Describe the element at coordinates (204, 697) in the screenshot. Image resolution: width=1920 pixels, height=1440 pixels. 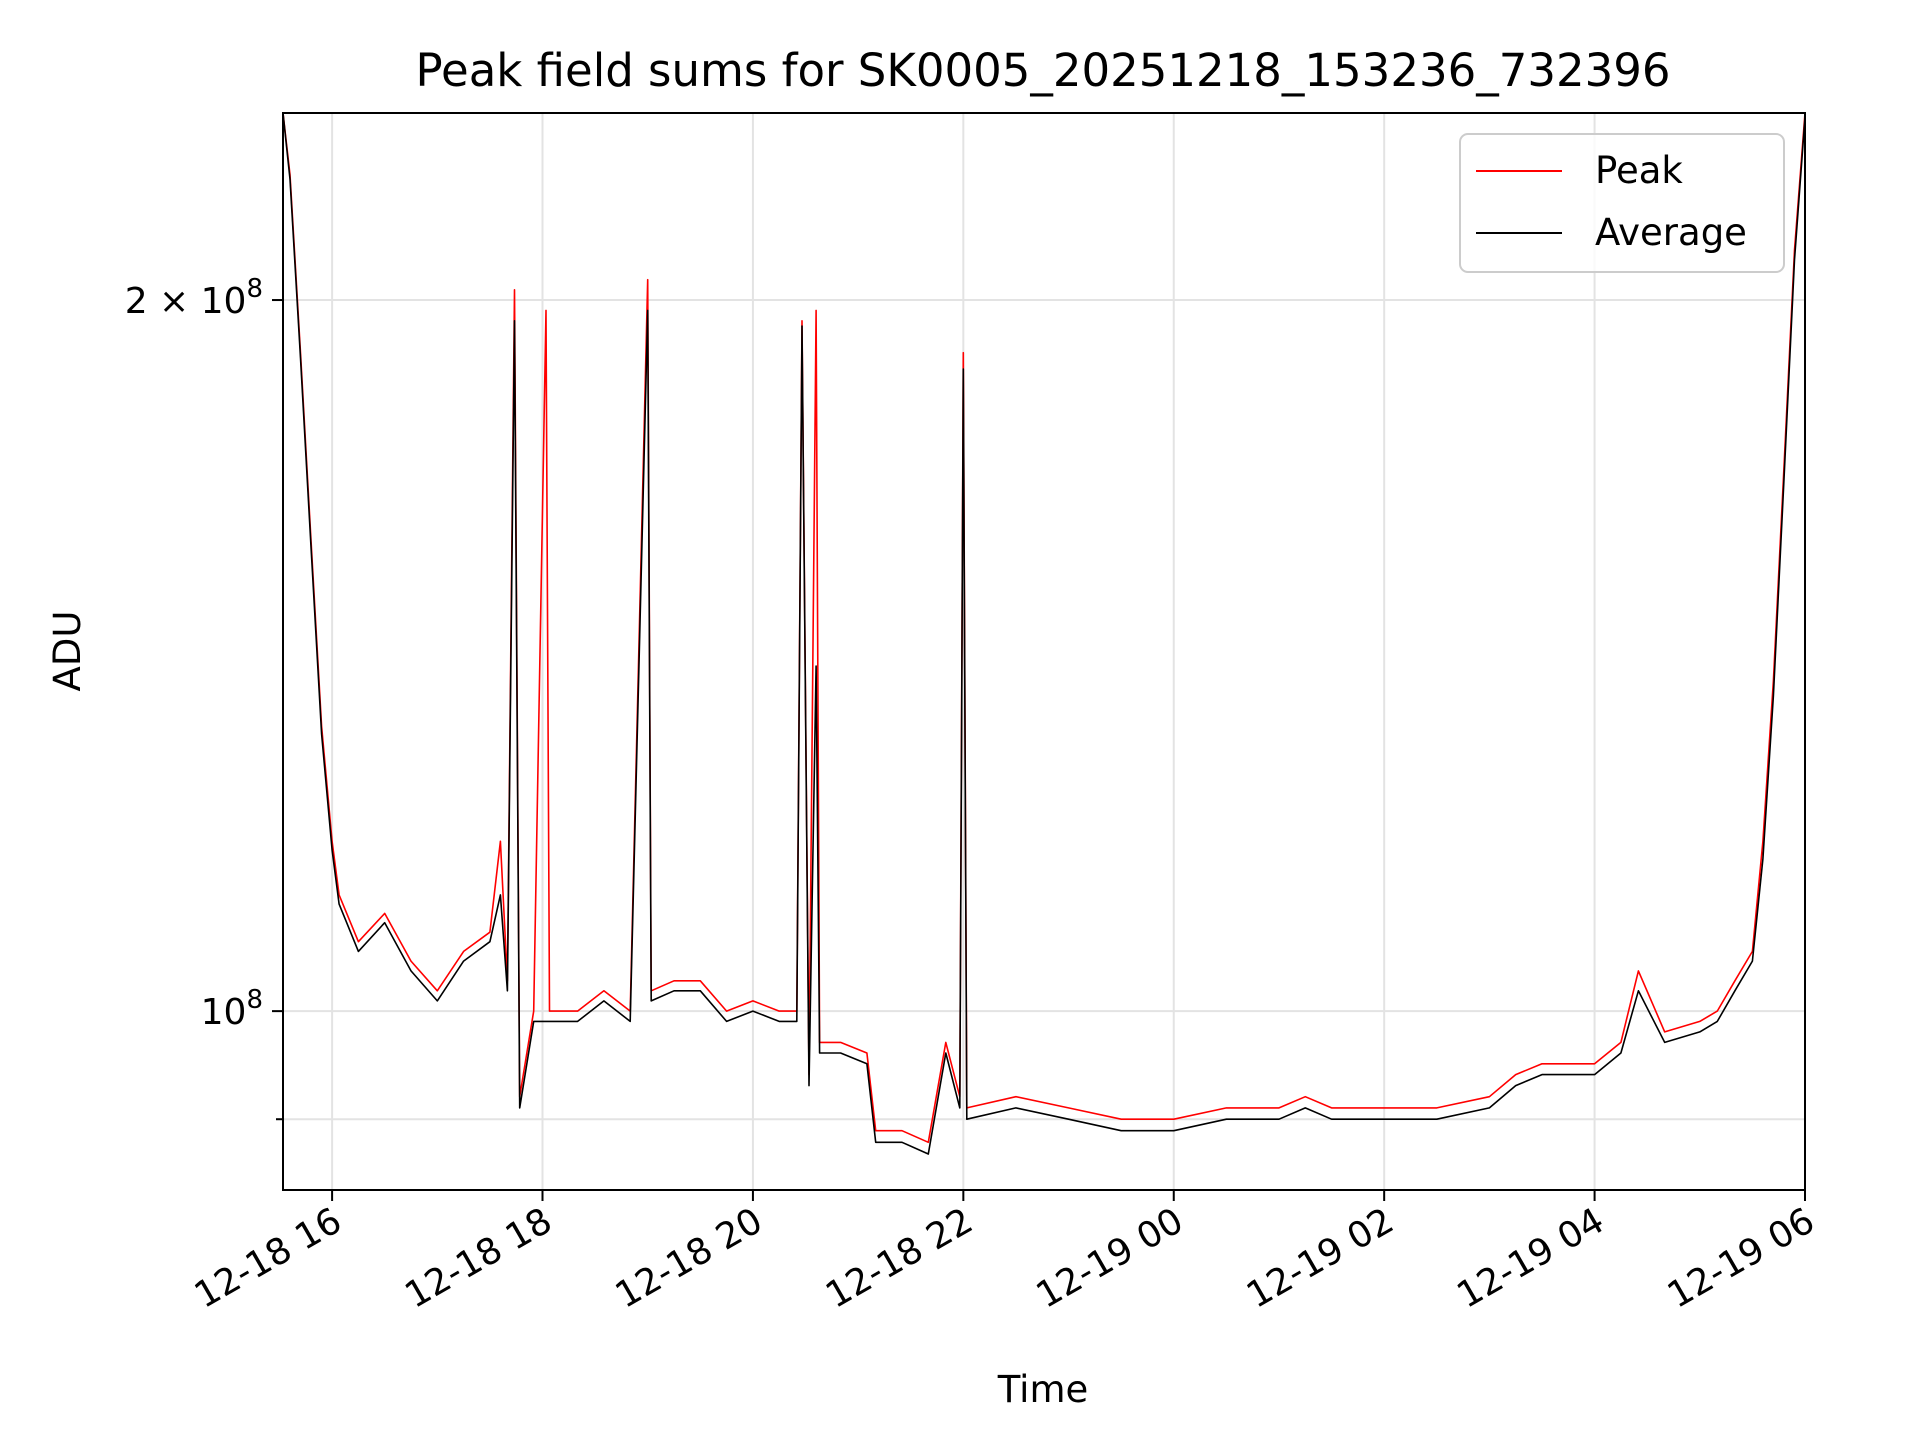
I see `y-axis-ticks: 108 2 × 108` at that location.